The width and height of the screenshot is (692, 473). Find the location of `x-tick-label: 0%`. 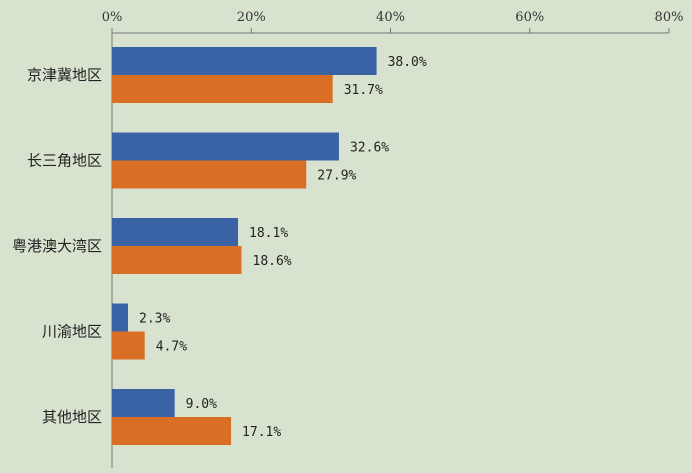

x-tick-label: 0% is located at coordinates (112, 17).